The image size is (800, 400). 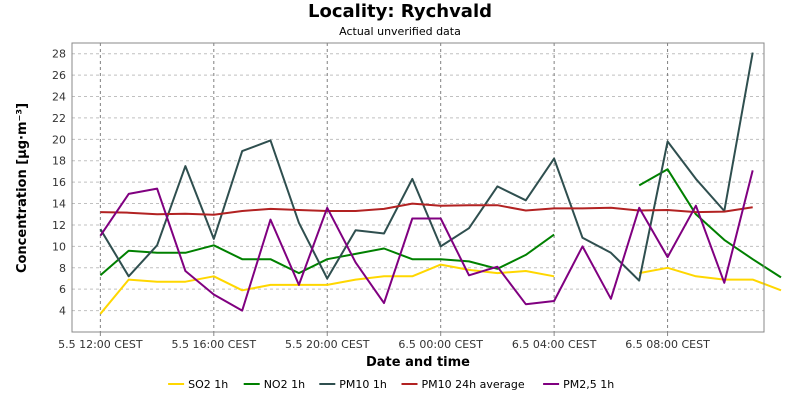 What do you see at coordinates (59, 139) in the screenshot?
I see `y-tick-label: 20` at bounding box center [59, 139].